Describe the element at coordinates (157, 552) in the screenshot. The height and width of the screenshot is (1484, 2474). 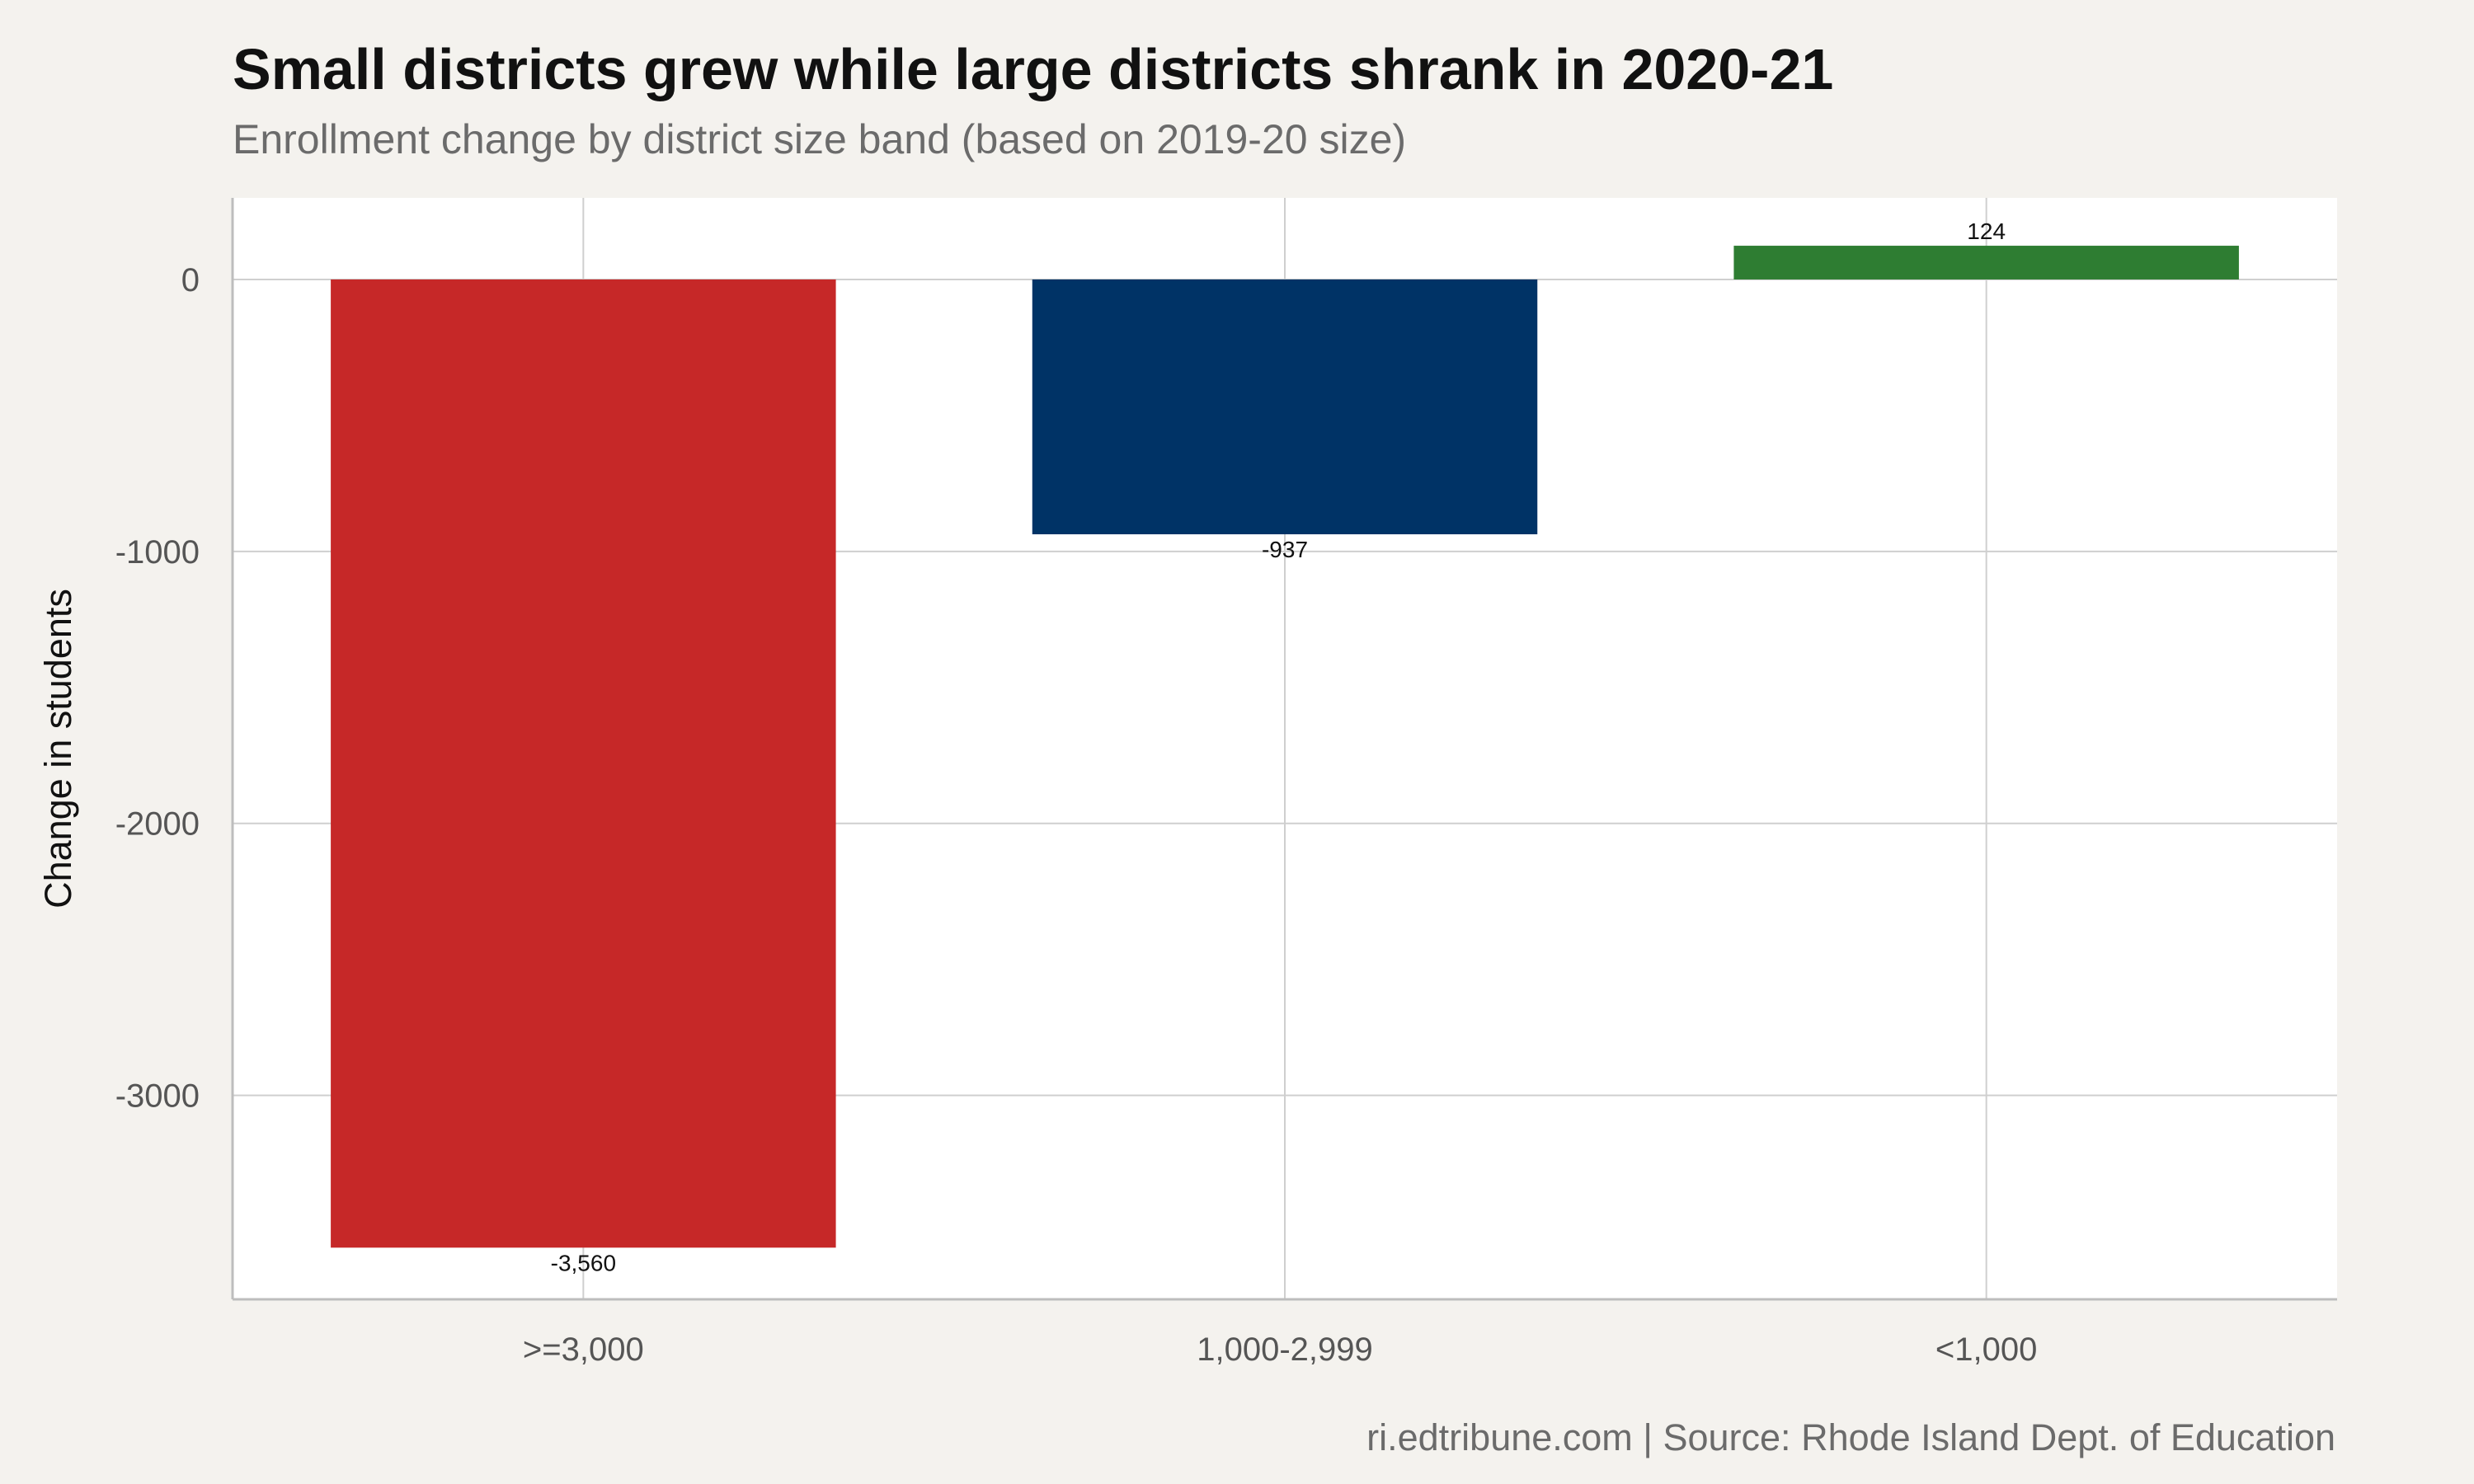
I see `y-tick-label: -1000` at that location.